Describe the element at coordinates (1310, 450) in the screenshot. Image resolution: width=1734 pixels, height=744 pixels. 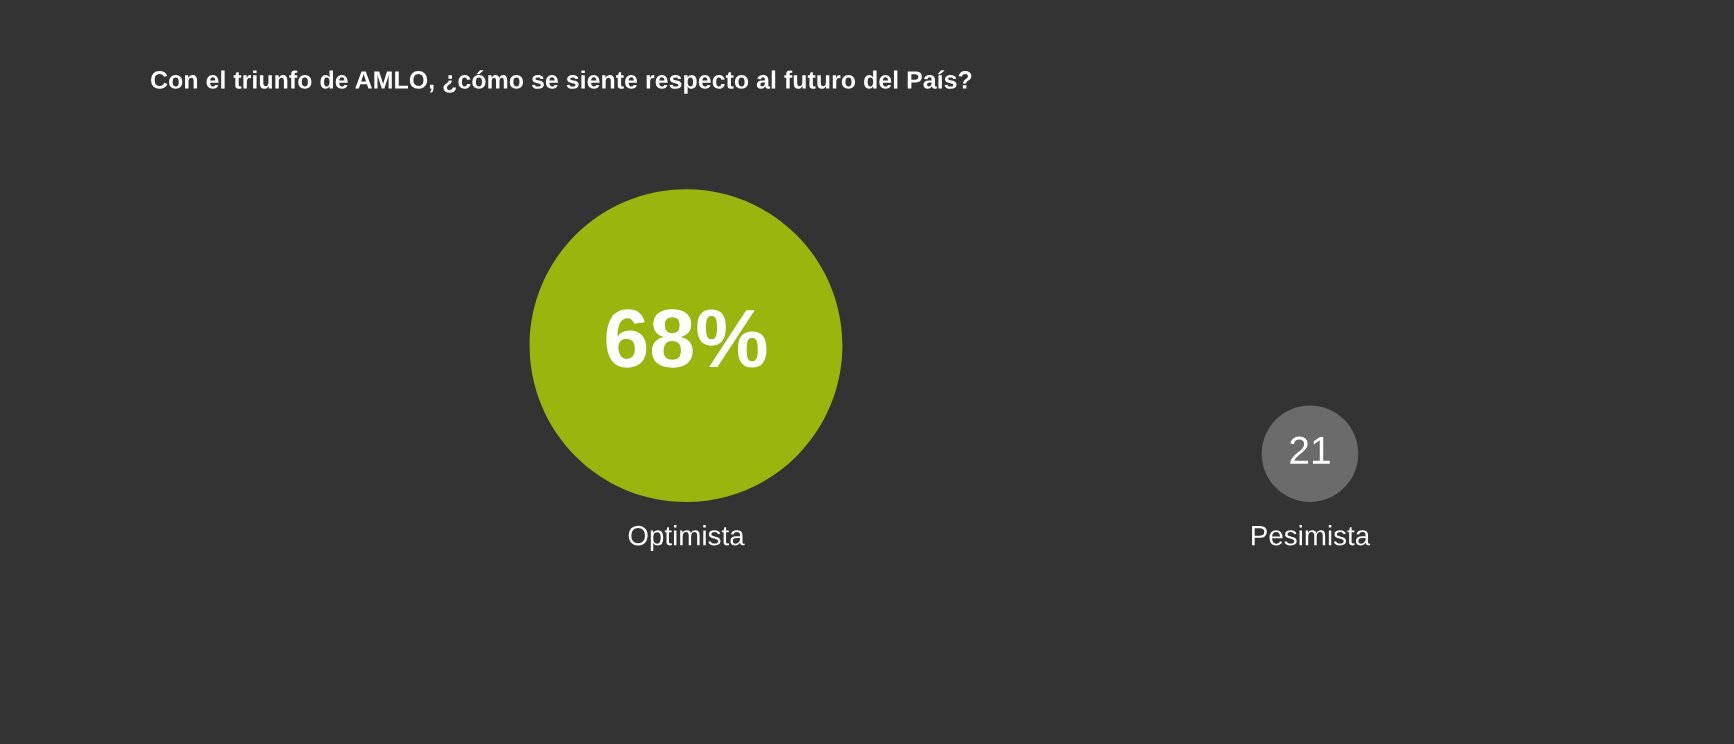
I see `data-label: 21` at that location.